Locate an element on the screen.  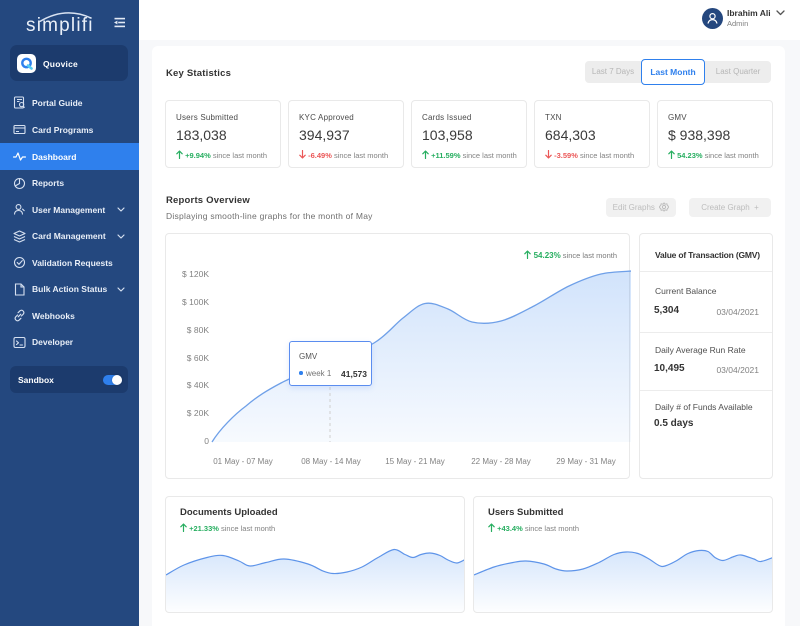
svg-text: 15 May - 21 May is located at coordinates (415, 461).